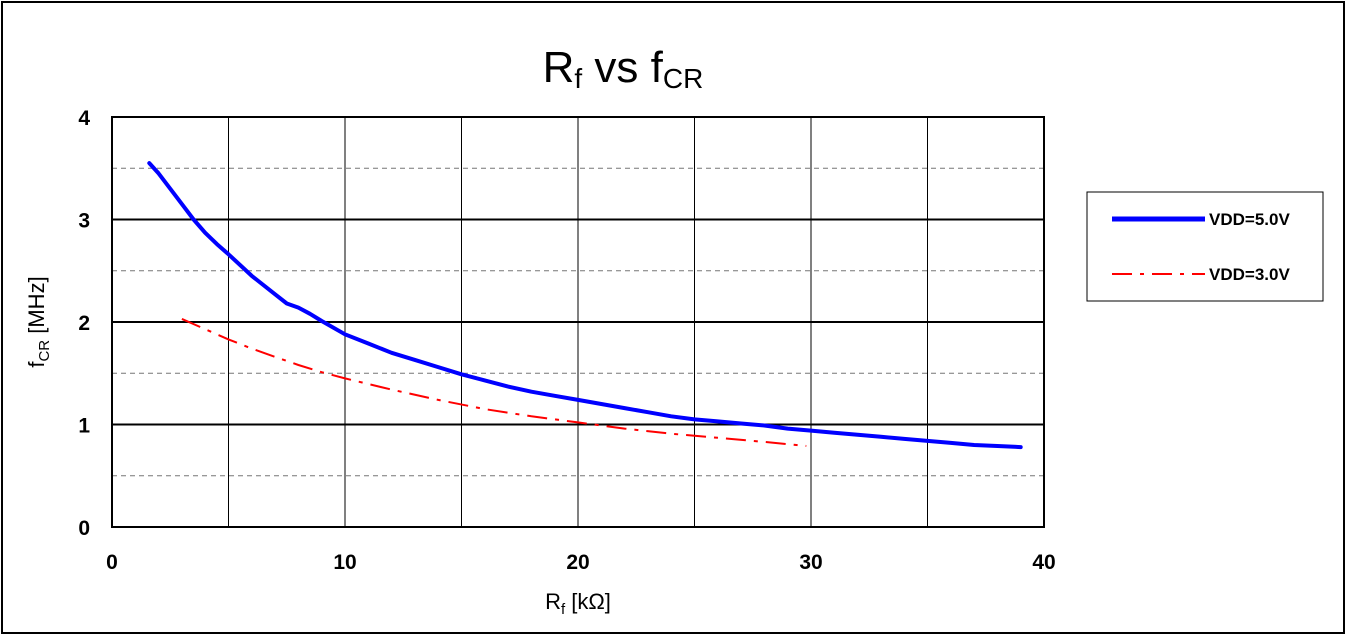 Image resolution: width=1348 pixels, height=637 pixels. I want to click on y-axis-label: fCR [MHz], so click(38, 321).